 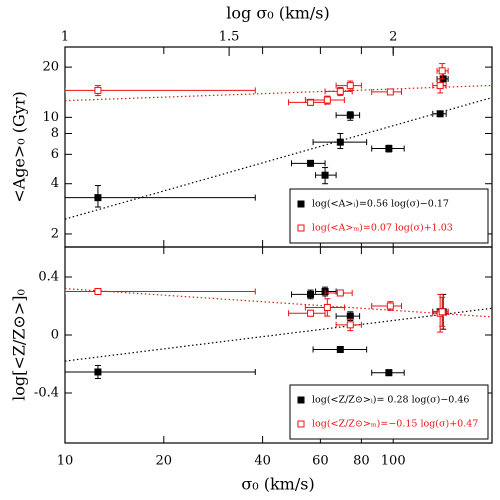 I want to click on legend-label: log(<Z/Z⊙>ₘ)=−0.15 log(σ)+0.47, so click(x=395, y=424).